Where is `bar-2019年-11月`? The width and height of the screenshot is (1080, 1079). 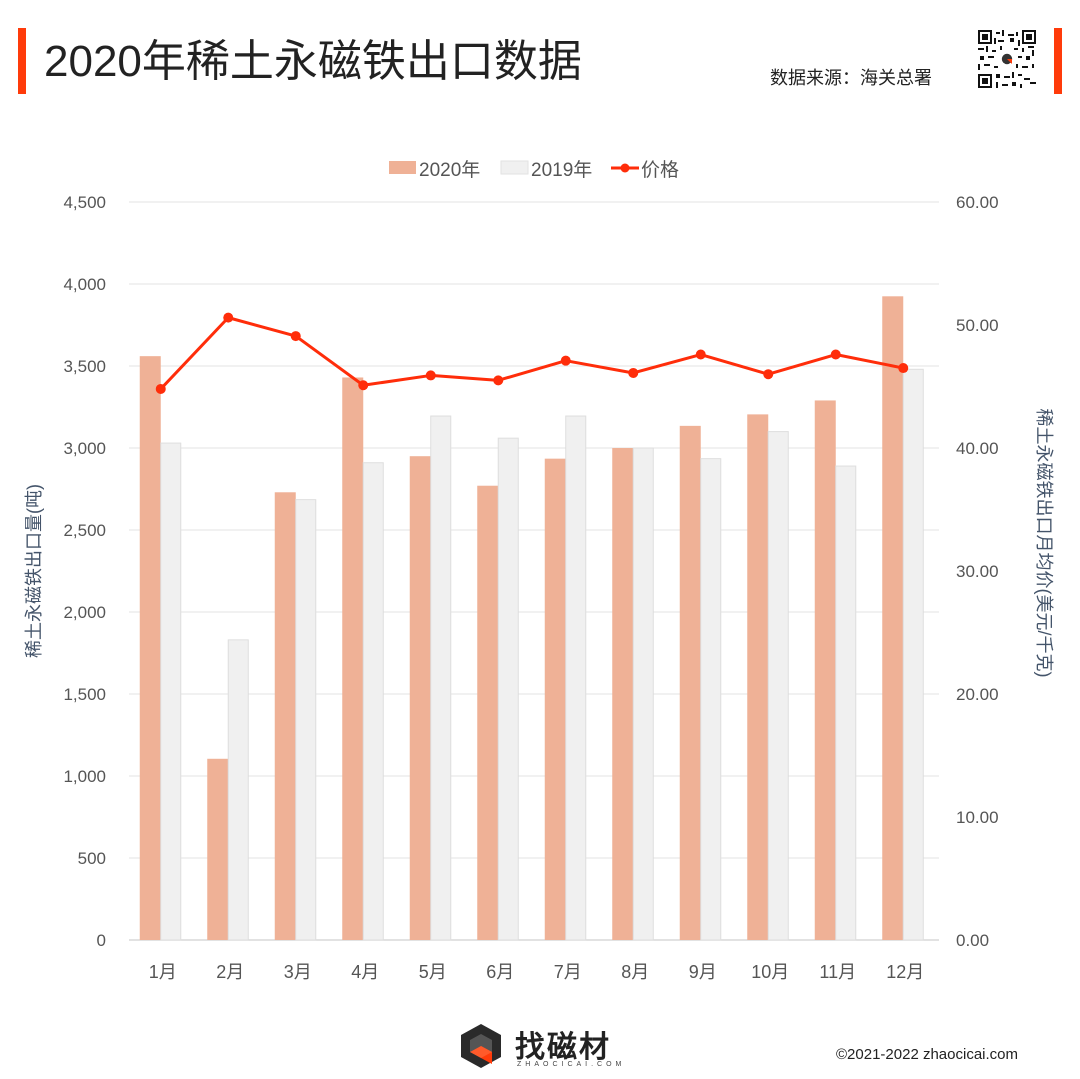 bar-2019年-11月 is located at coordinates (846, 703).